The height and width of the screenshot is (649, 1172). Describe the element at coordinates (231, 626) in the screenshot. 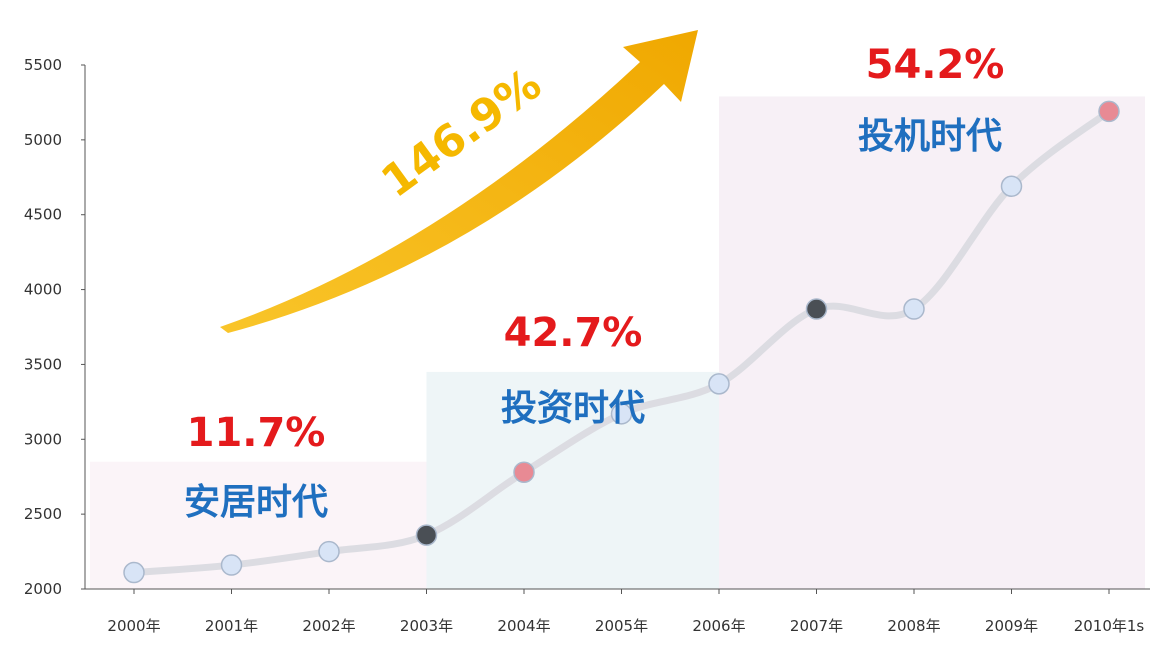

I see `x-tick-label: 2001年` at that location.